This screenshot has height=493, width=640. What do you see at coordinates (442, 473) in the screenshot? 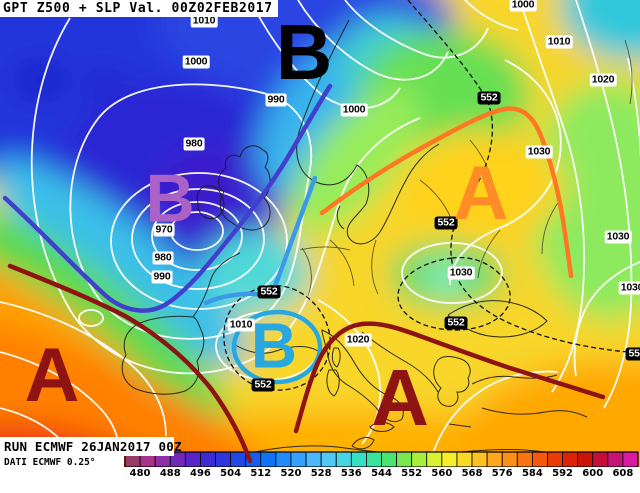
I see `colorbar-tick-560: 560` at bounding box center [442, 473].